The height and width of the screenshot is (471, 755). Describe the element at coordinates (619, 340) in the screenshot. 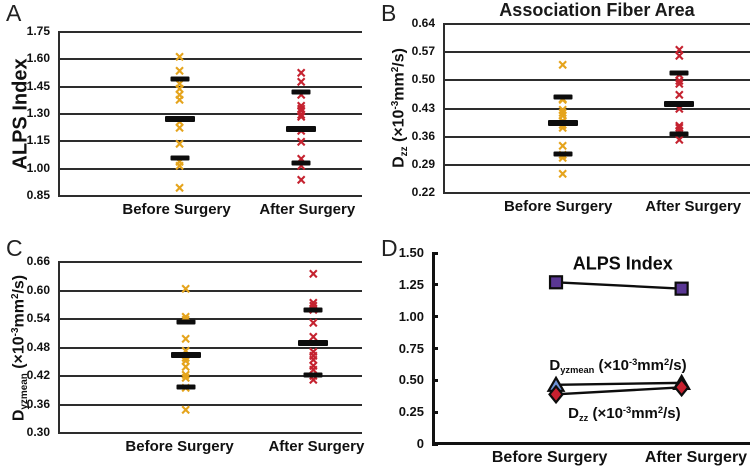

I see `line-chart-canvas` at that location.